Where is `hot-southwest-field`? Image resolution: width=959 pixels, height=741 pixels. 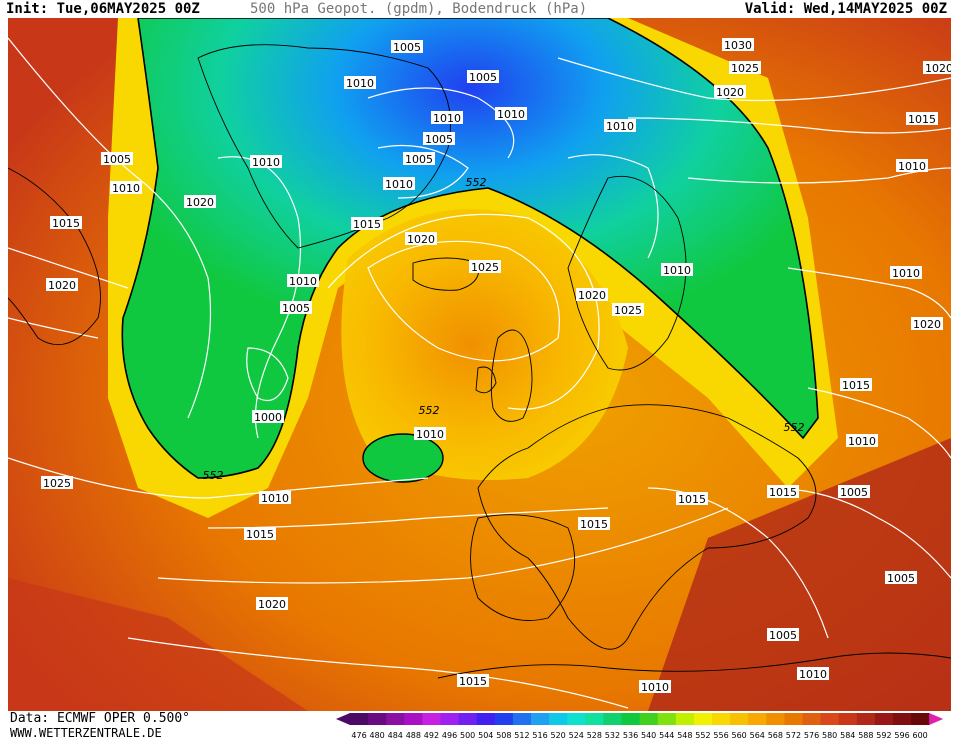 hot-southwest-field is located at coordinates (158, 644).